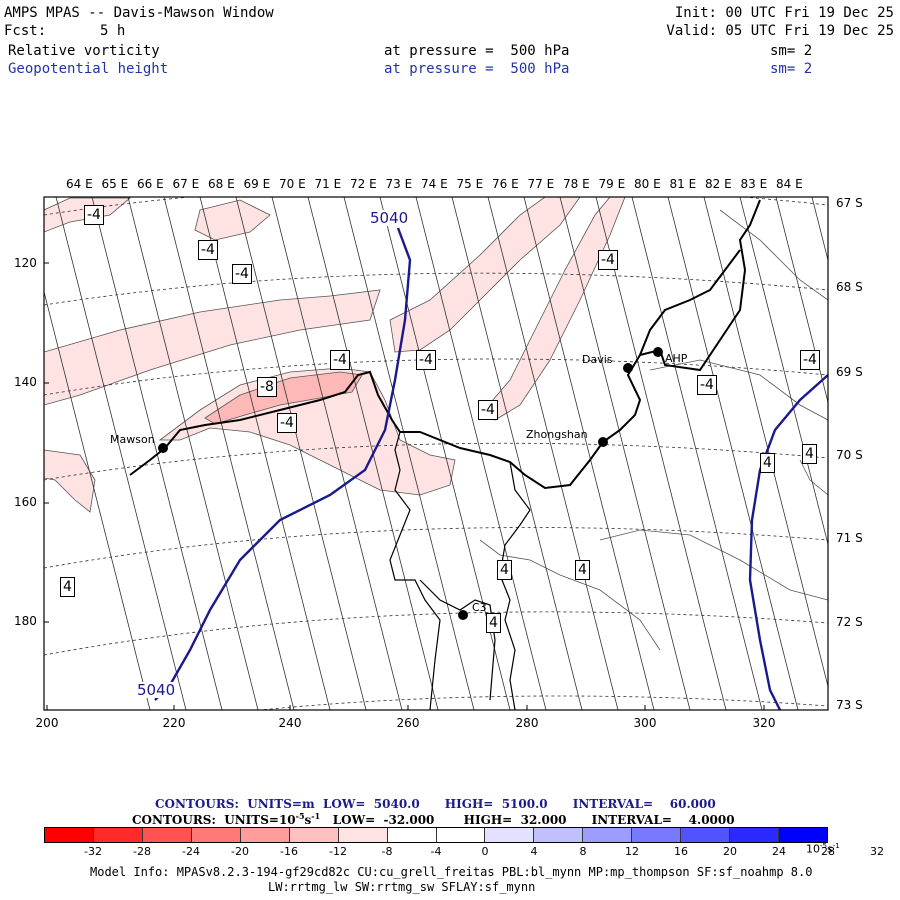  Describe the element at coordinates (597, 359) in the screenshot. I see `station-label-davis: Davis` at that location.